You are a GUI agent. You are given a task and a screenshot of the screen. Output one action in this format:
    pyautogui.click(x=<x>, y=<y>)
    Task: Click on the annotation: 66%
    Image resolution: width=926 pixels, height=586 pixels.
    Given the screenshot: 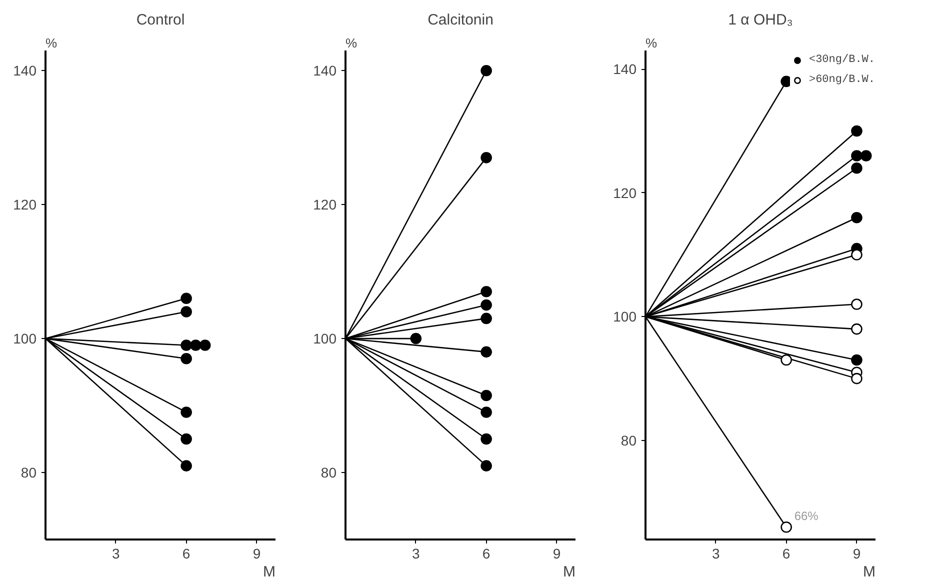 What is the action you would take?
    pyautogui.click(x=806, y=516)
    